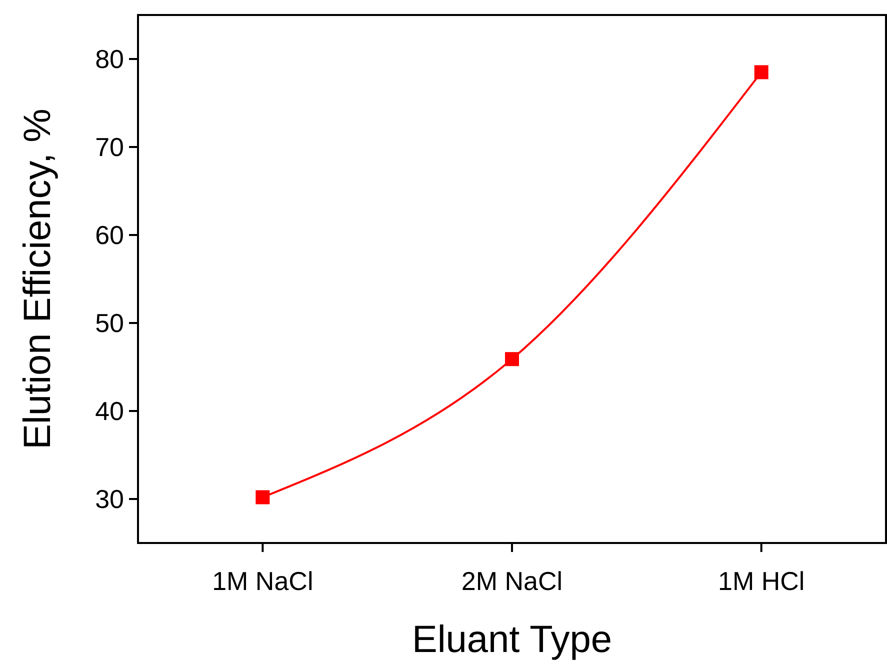  What do you see at coordinates (109, 59) in the screenshot?
I see `y-tick-label: 80` at bounding box center [109, 59].